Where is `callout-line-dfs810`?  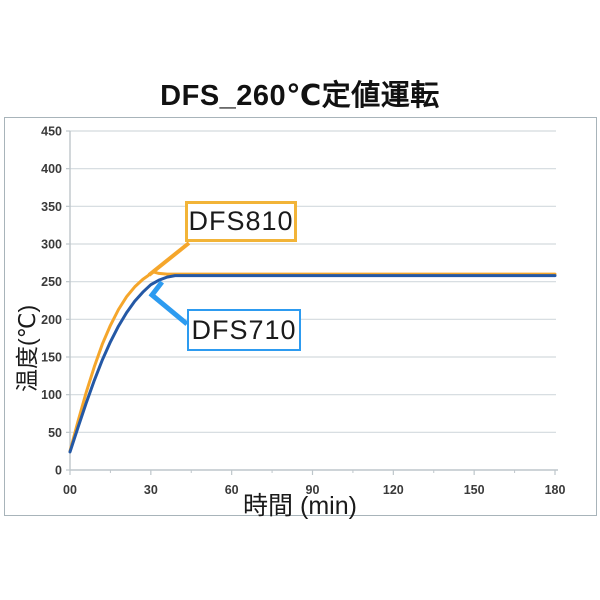
callout-line-dfs810 is located at coordinates (169, 259).